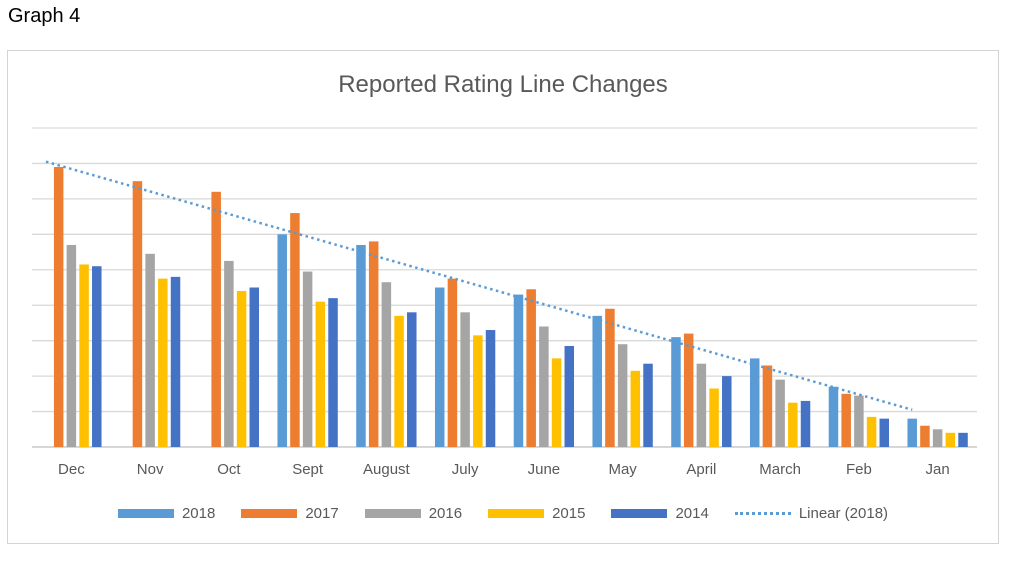 The height and width of the screenshot is (569, 1024). I want to click on bar-2016-May, so click(622, 395).